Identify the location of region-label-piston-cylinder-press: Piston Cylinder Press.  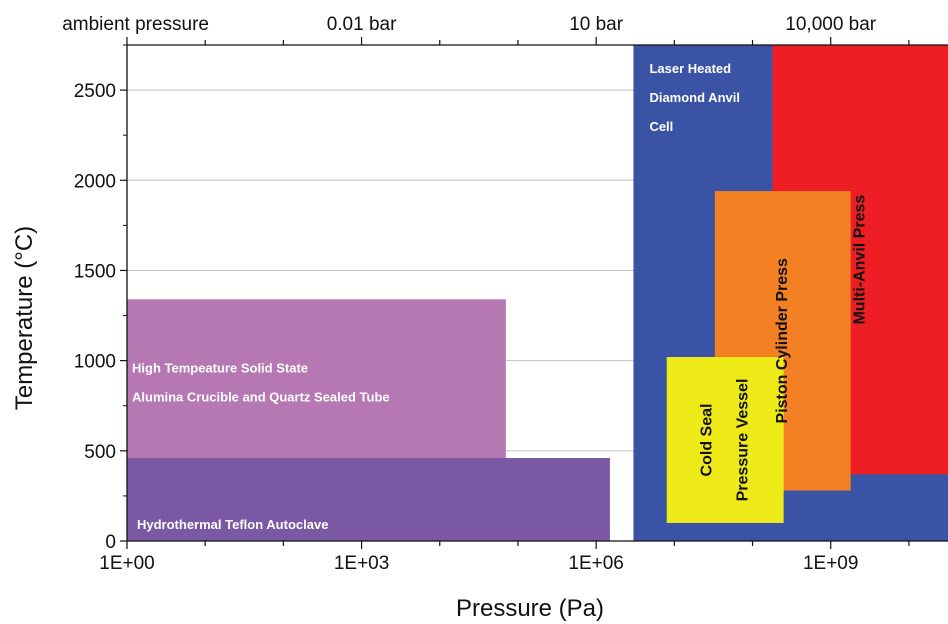
(782, 340).